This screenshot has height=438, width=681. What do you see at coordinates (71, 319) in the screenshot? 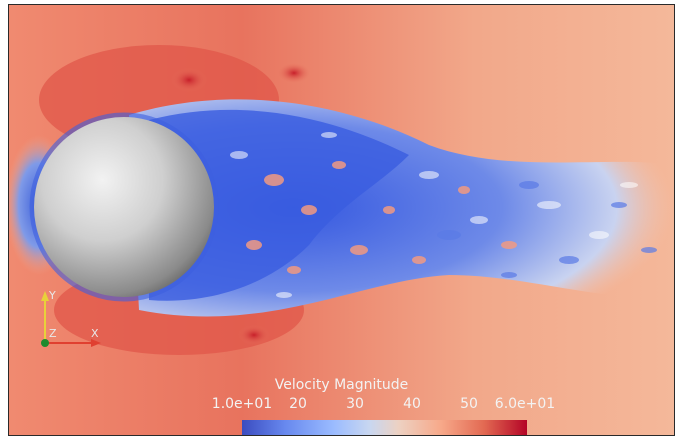
I see `orientation-axes` at bounding box center [71, 319].